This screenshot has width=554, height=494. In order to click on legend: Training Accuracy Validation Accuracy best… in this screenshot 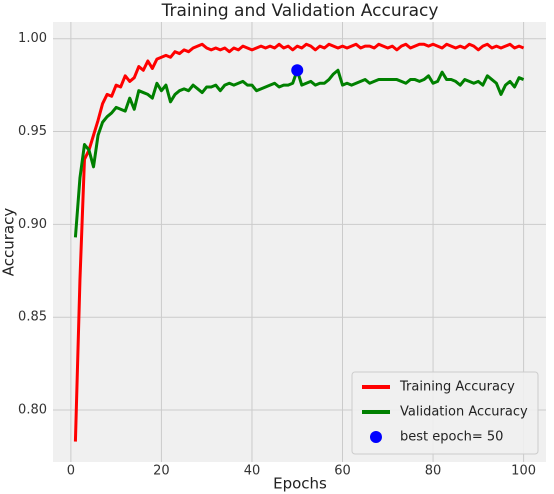, I will do `click(445, 413)`.